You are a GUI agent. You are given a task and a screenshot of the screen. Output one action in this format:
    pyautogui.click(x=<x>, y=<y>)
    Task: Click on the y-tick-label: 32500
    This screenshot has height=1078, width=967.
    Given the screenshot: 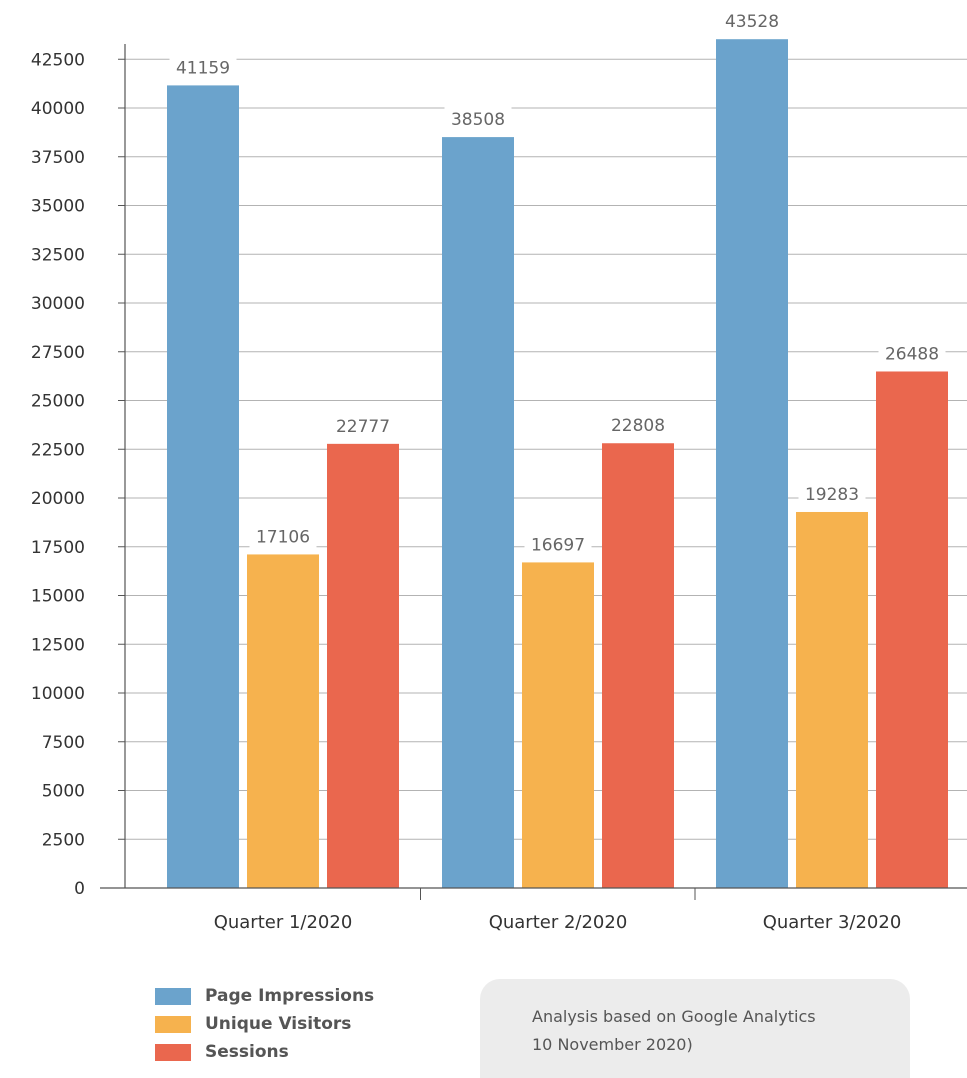 What is the action you would take?
    pyautogui.click(x=58, y=255)
    